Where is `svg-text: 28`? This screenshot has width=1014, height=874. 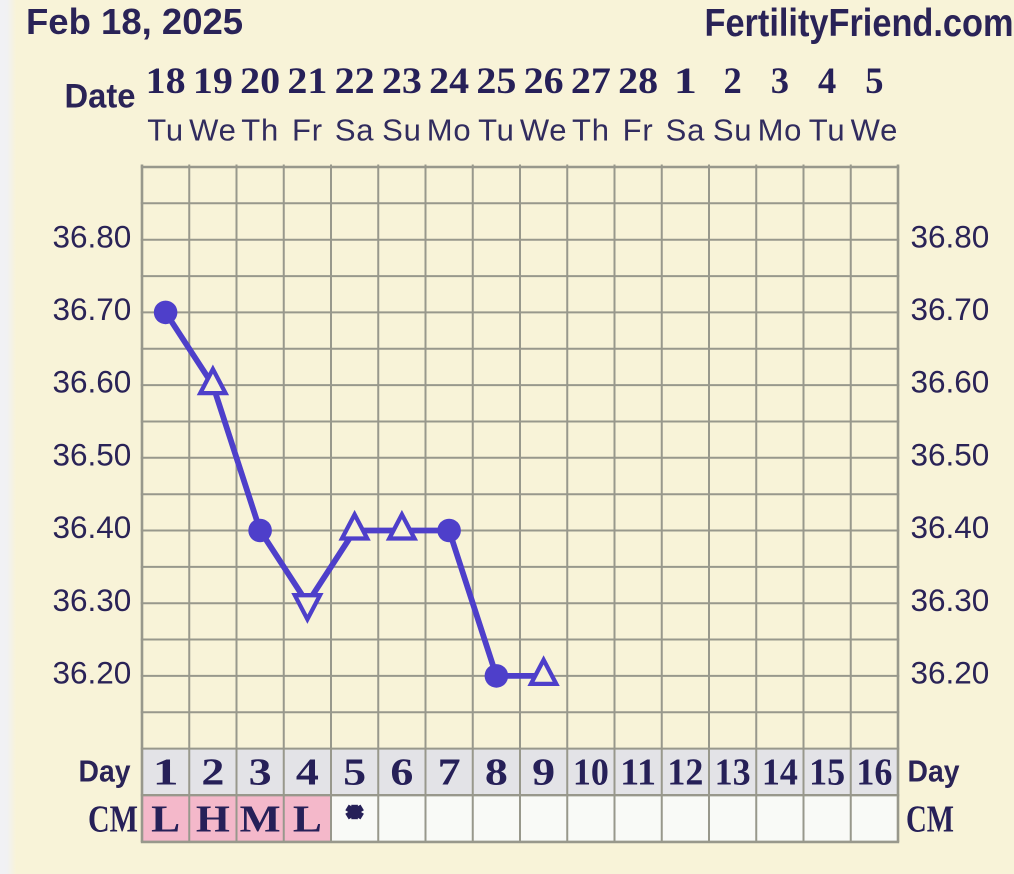 svg-text: 28 is located at coordinates (638, 80).